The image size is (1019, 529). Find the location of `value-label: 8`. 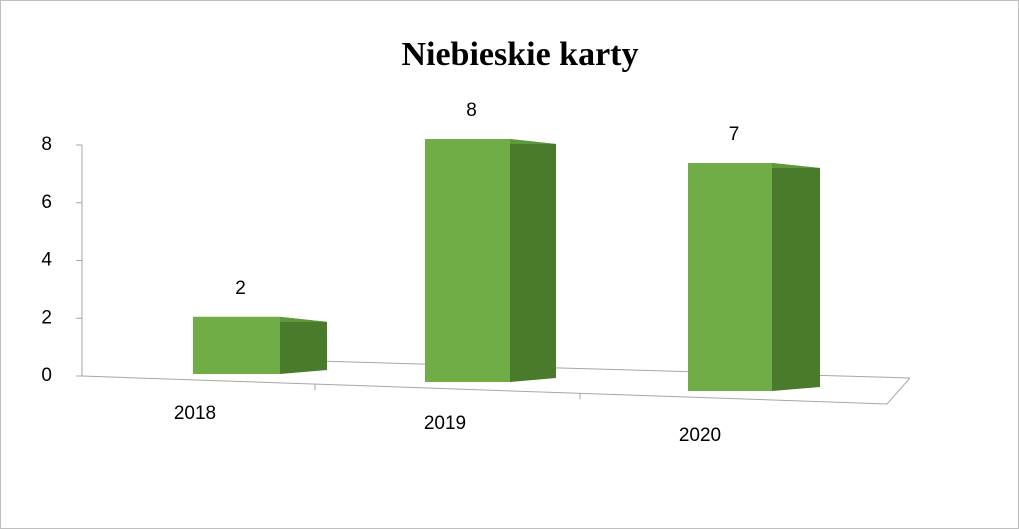

value-label: 8 is located at coordinates (471, 110).